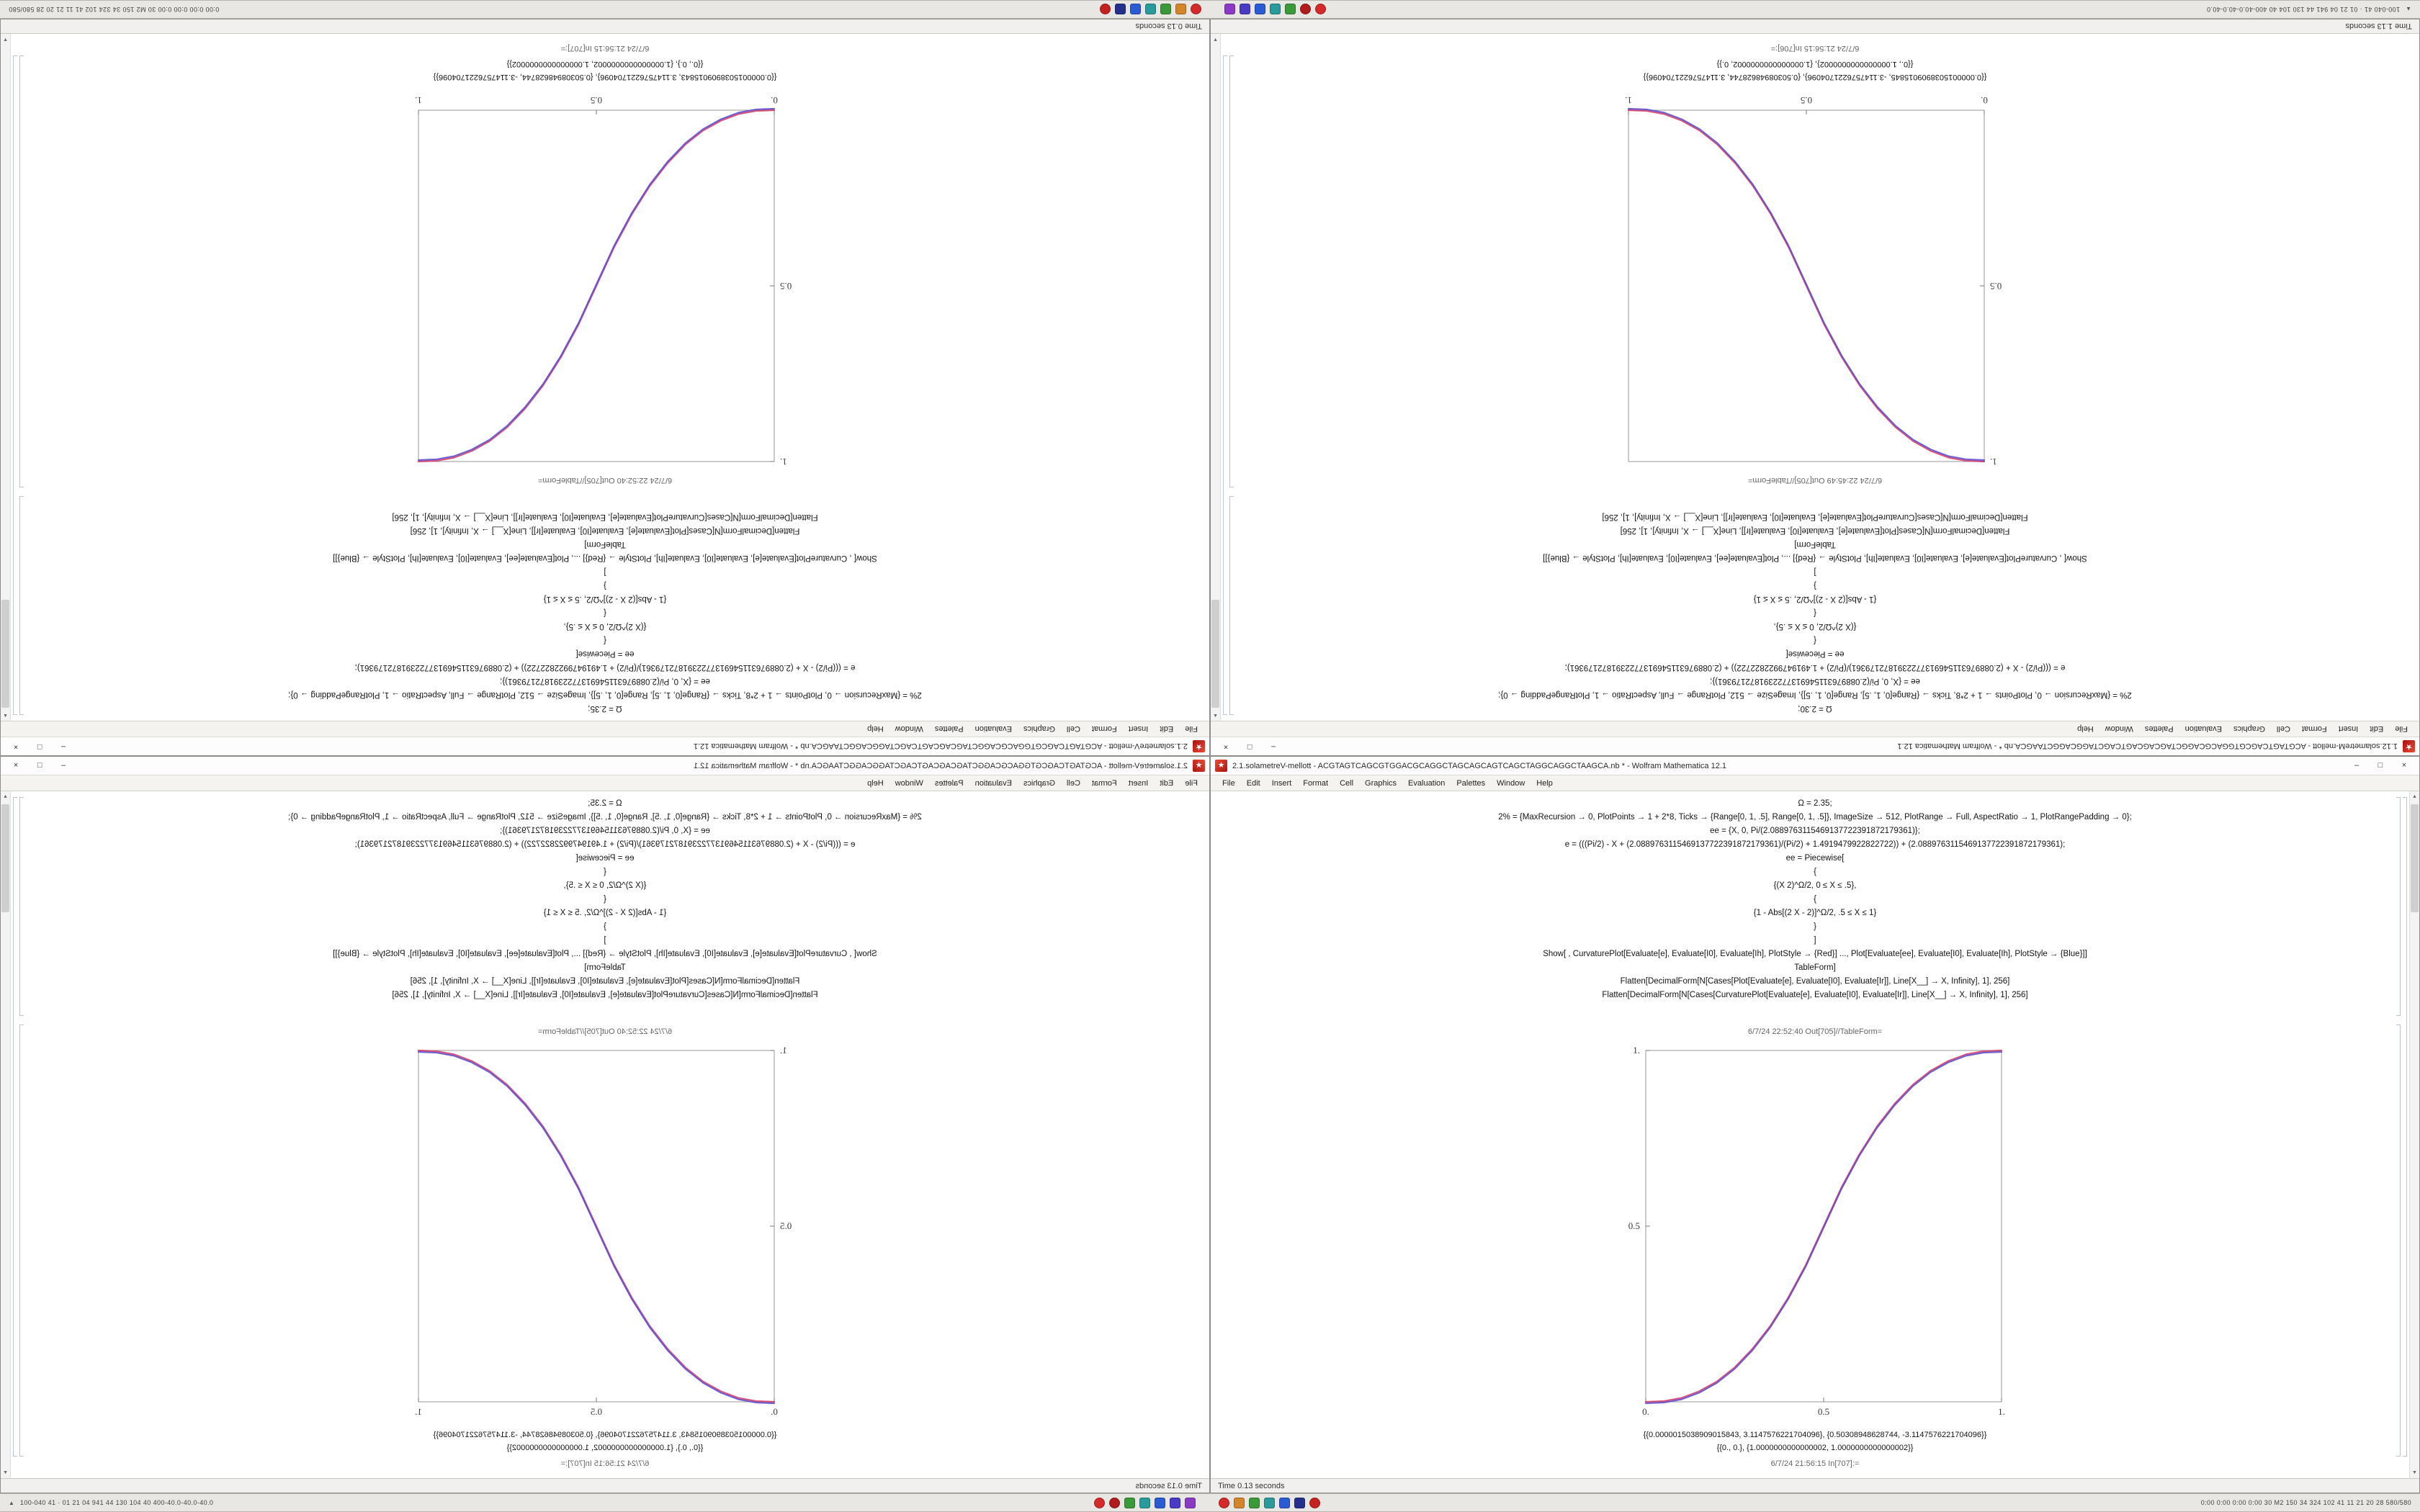  What do you see at coordinates (1239, 1502) in the screenshot?
I see `tray-orange-icon` at bounding box center [1239, 1502].